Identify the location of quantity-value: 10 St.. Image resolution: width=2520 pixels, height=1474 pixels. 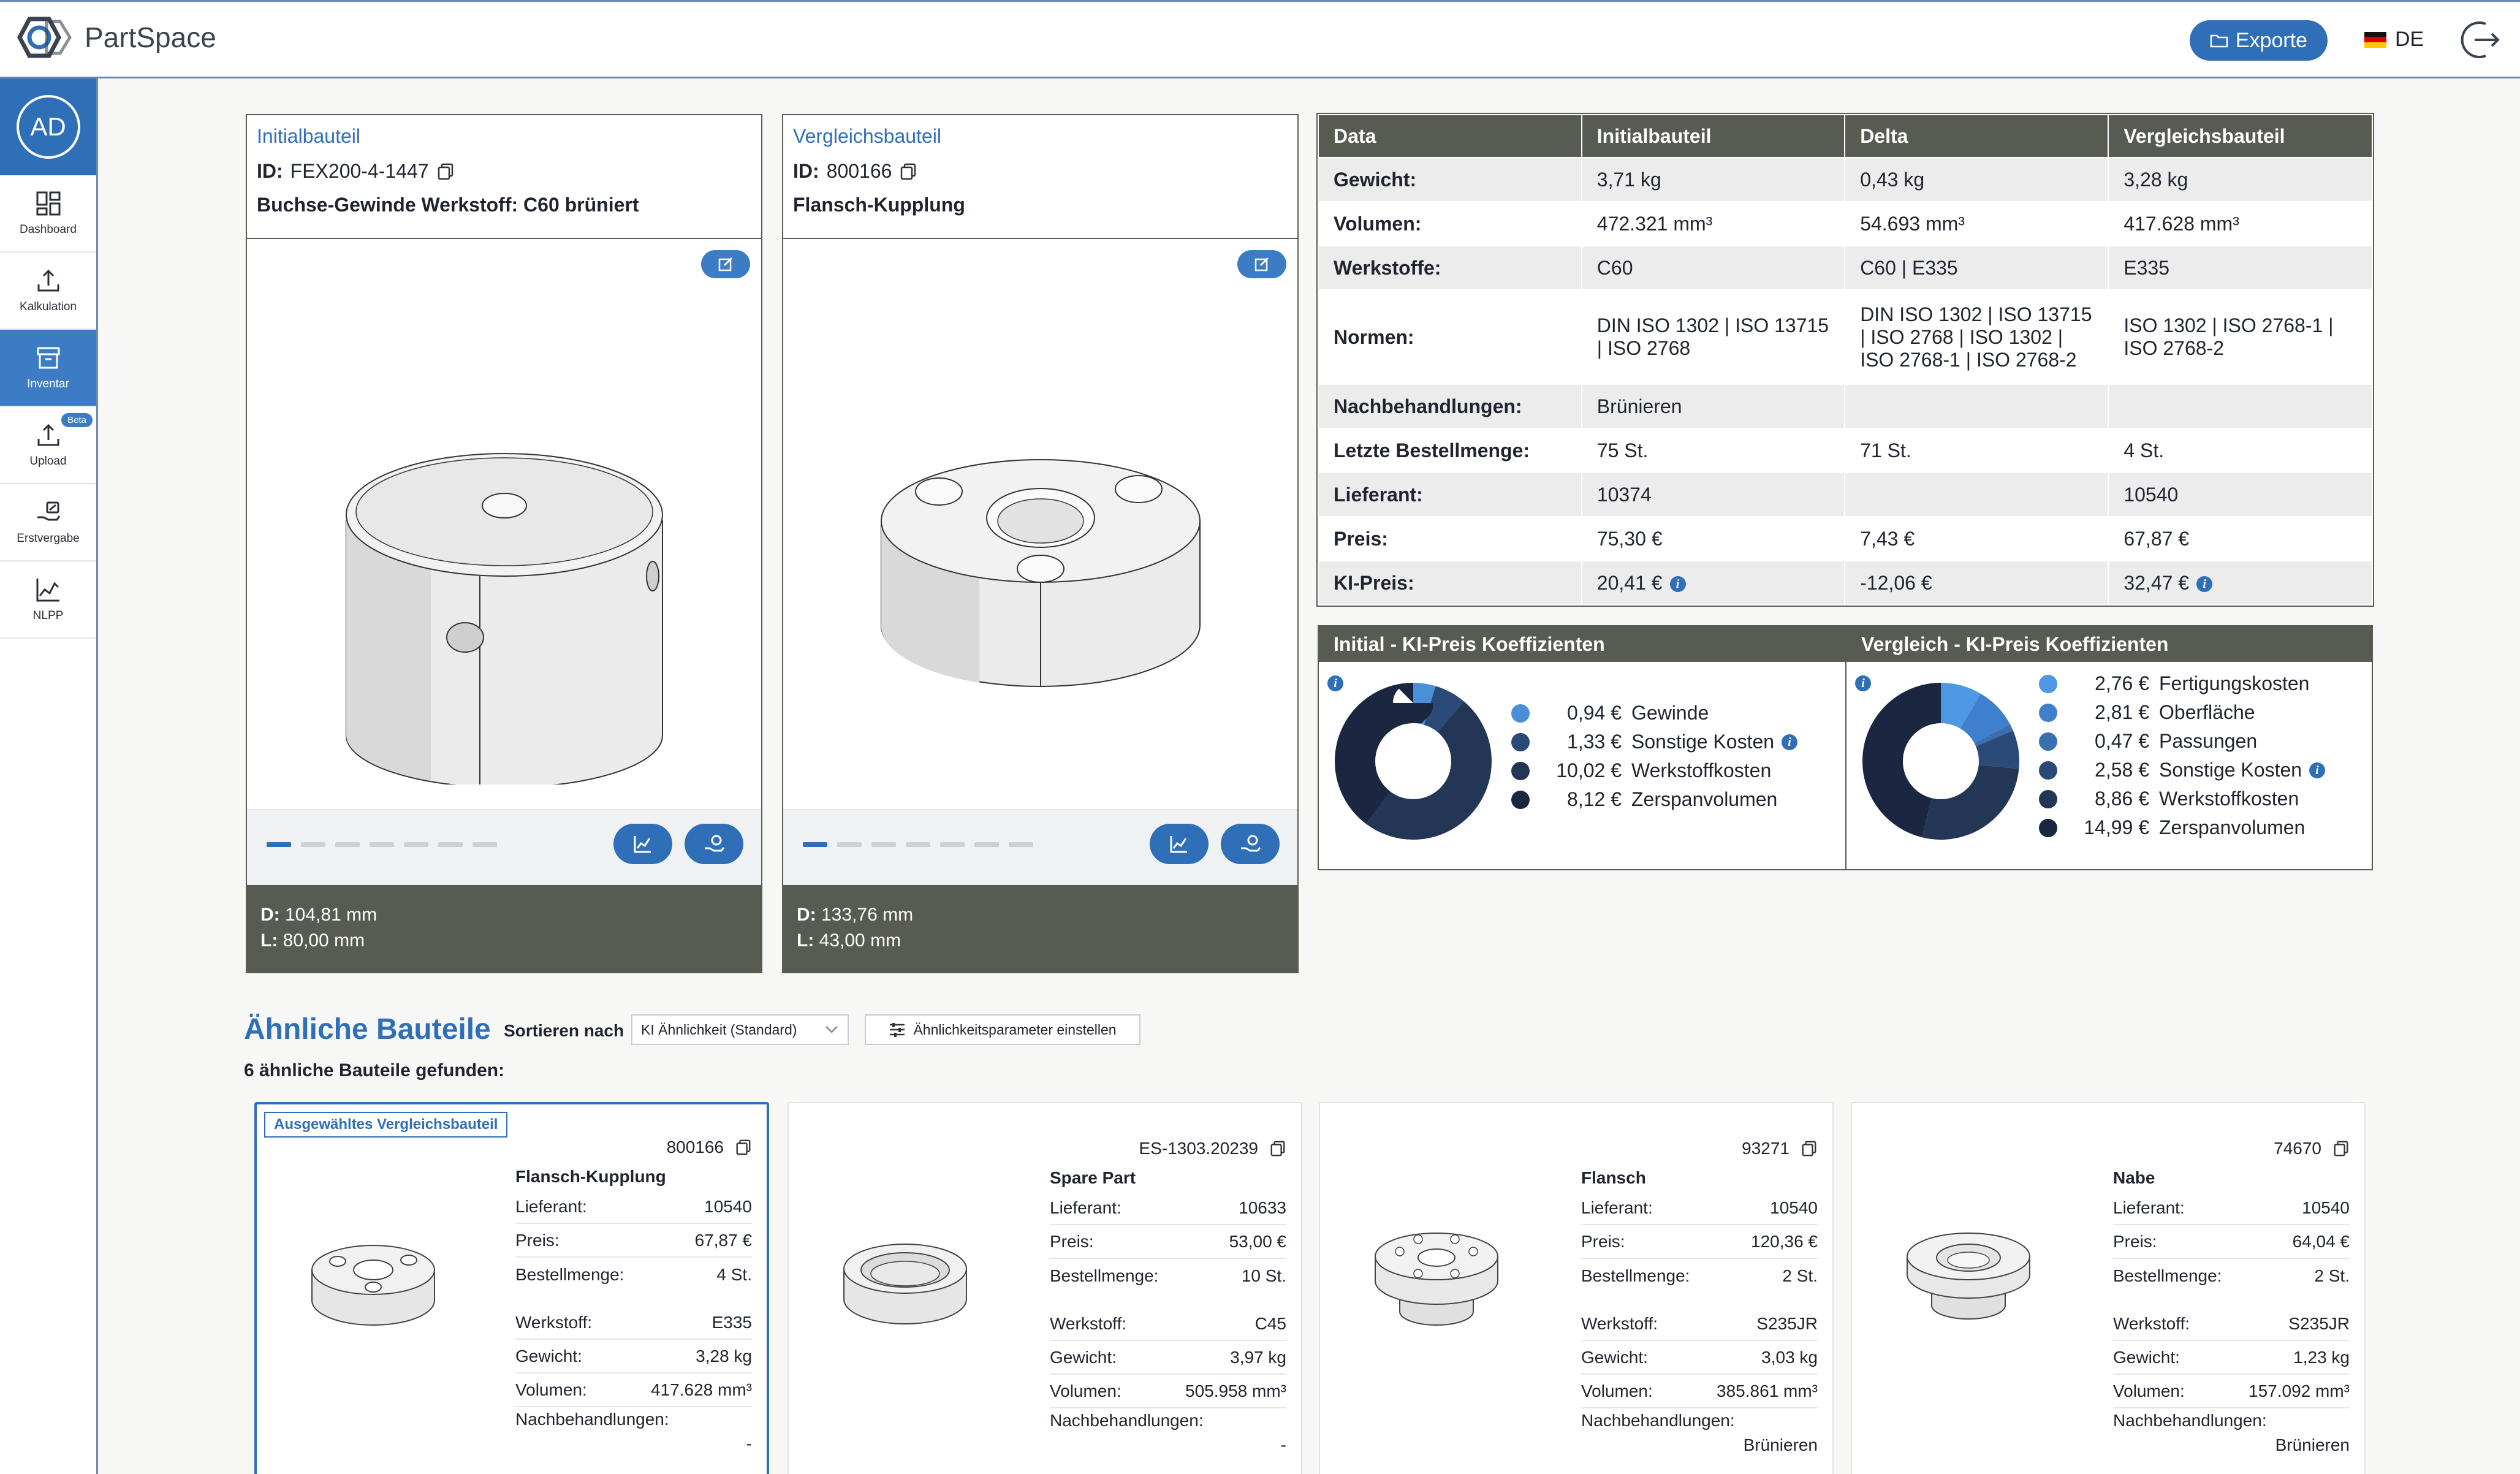
(1264, 1275).